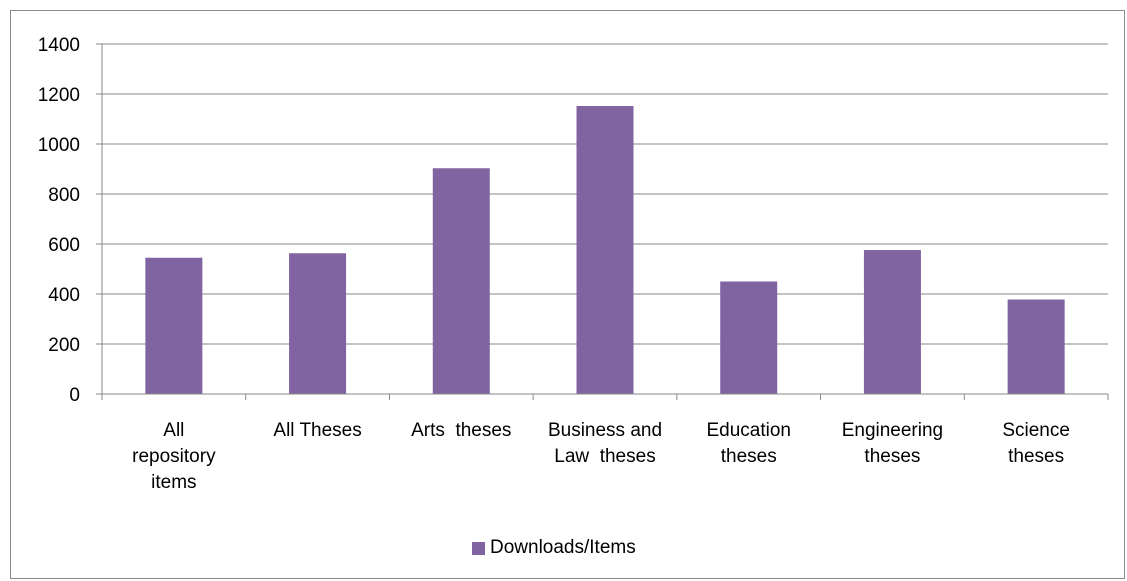 The image size is (1127, 581). What do you see at coordinates (59, 95) in the screenshot?
I see `y-tick-label: 1200` at bounding box center [59, 95].